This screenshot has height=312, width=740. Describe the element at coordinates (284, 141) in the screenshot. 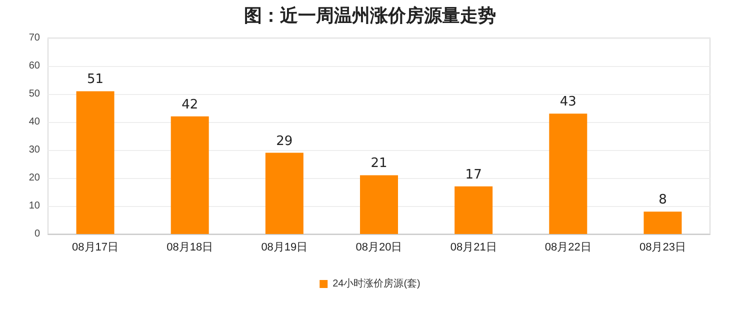

I see `data-label: 29` at that location.